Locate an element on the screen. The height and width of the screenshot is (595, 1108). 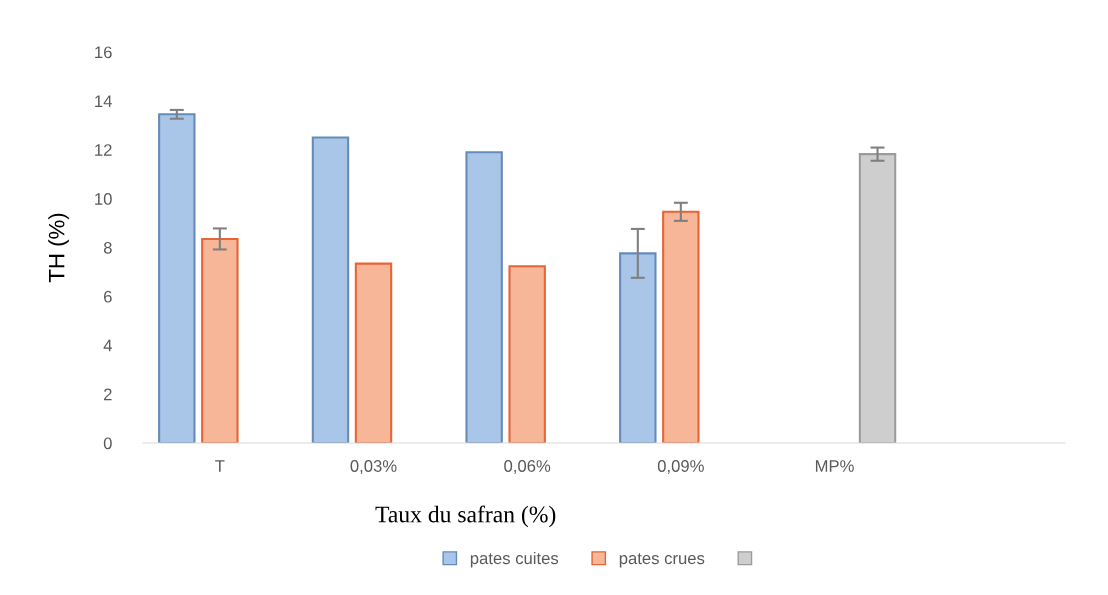
x-tick-label: 0,03% is located at coordinates (373, 467).